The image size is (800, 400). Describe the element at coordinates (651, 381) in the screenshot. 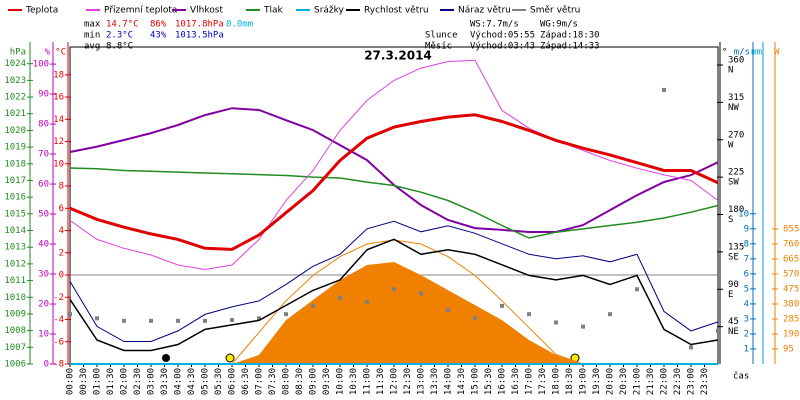

I see `x-tick-label: 21:30` at that location.